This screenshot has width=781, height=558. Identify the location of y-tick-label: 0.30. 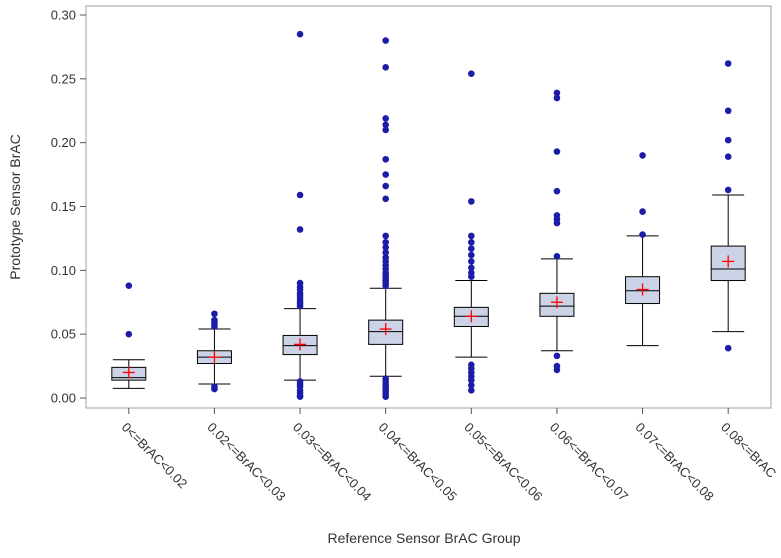
(63, 15).